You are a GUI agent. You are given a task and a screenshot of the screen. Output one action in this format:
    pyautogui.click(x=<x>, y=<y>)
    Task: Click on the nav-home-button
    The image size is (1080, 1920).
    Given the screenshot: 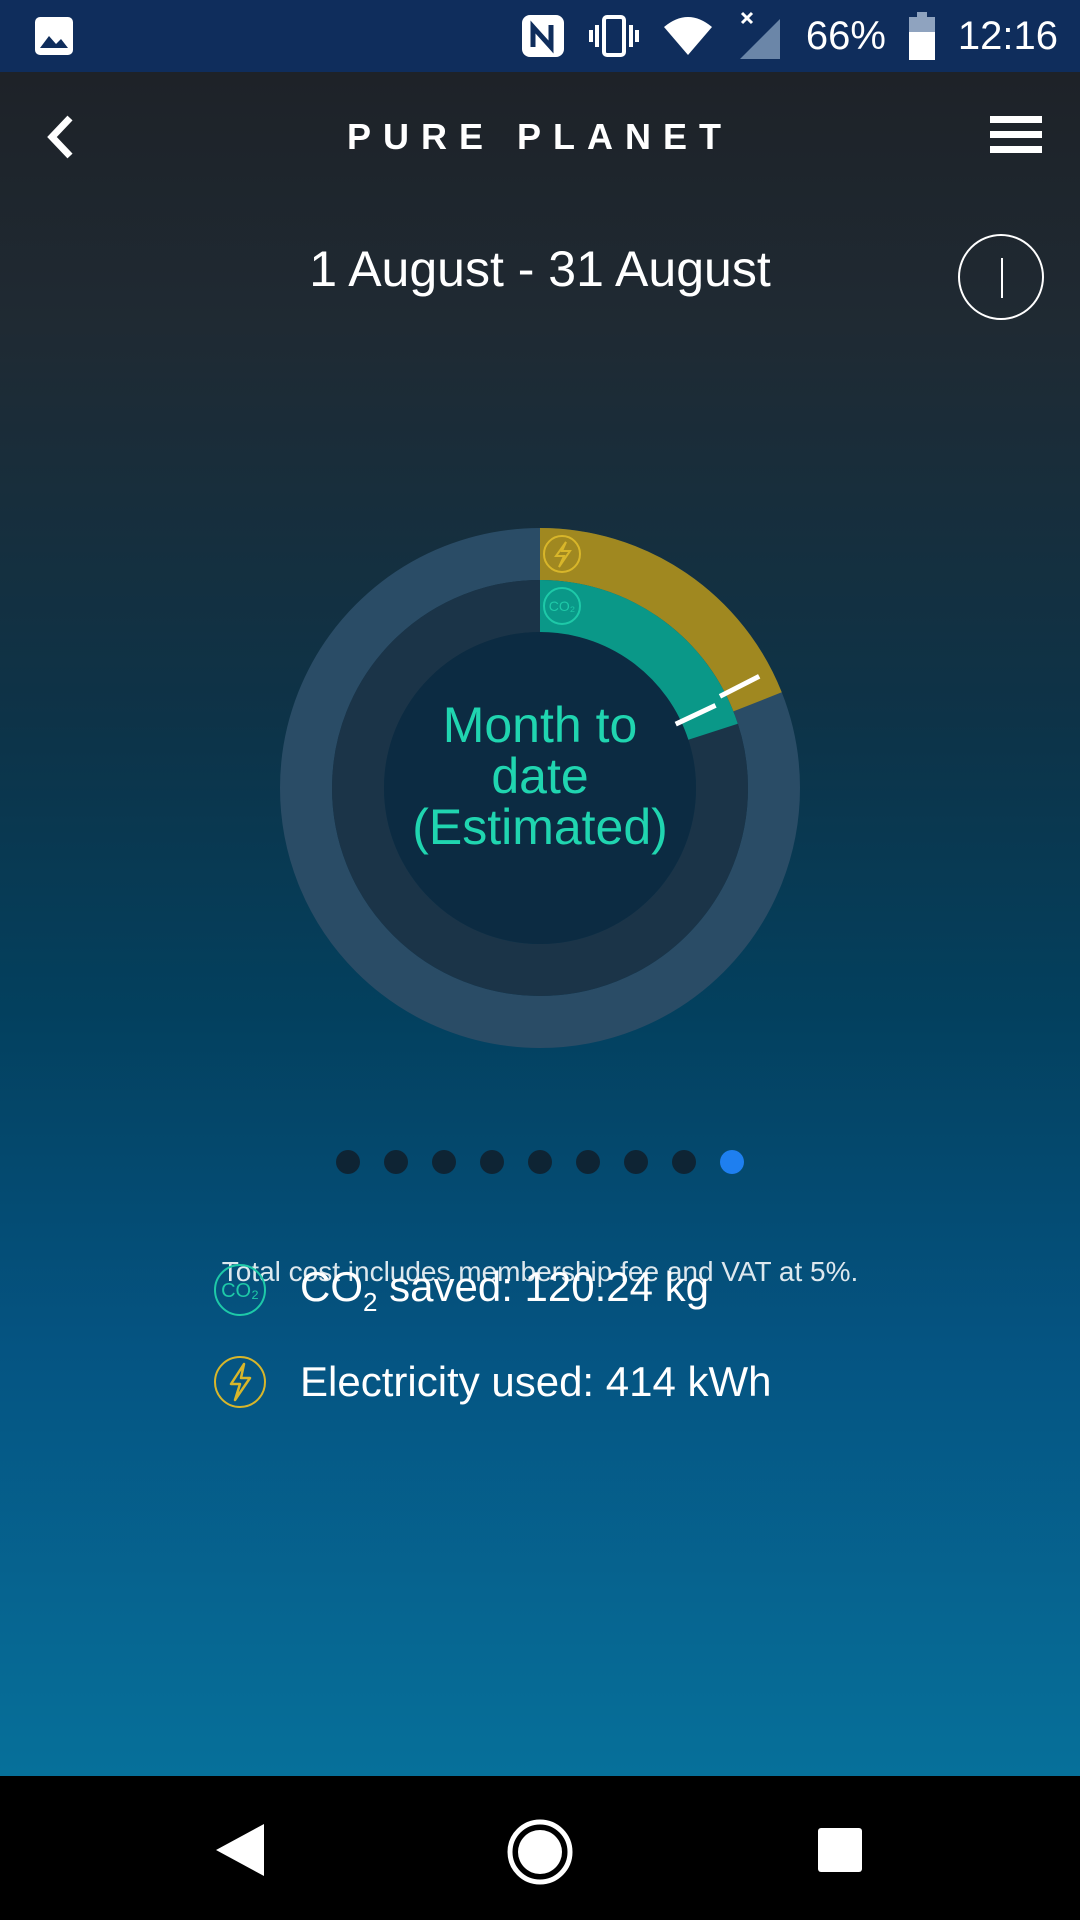 What is the action you would take?
    pyautogui.click(x=540, y=1852)
    